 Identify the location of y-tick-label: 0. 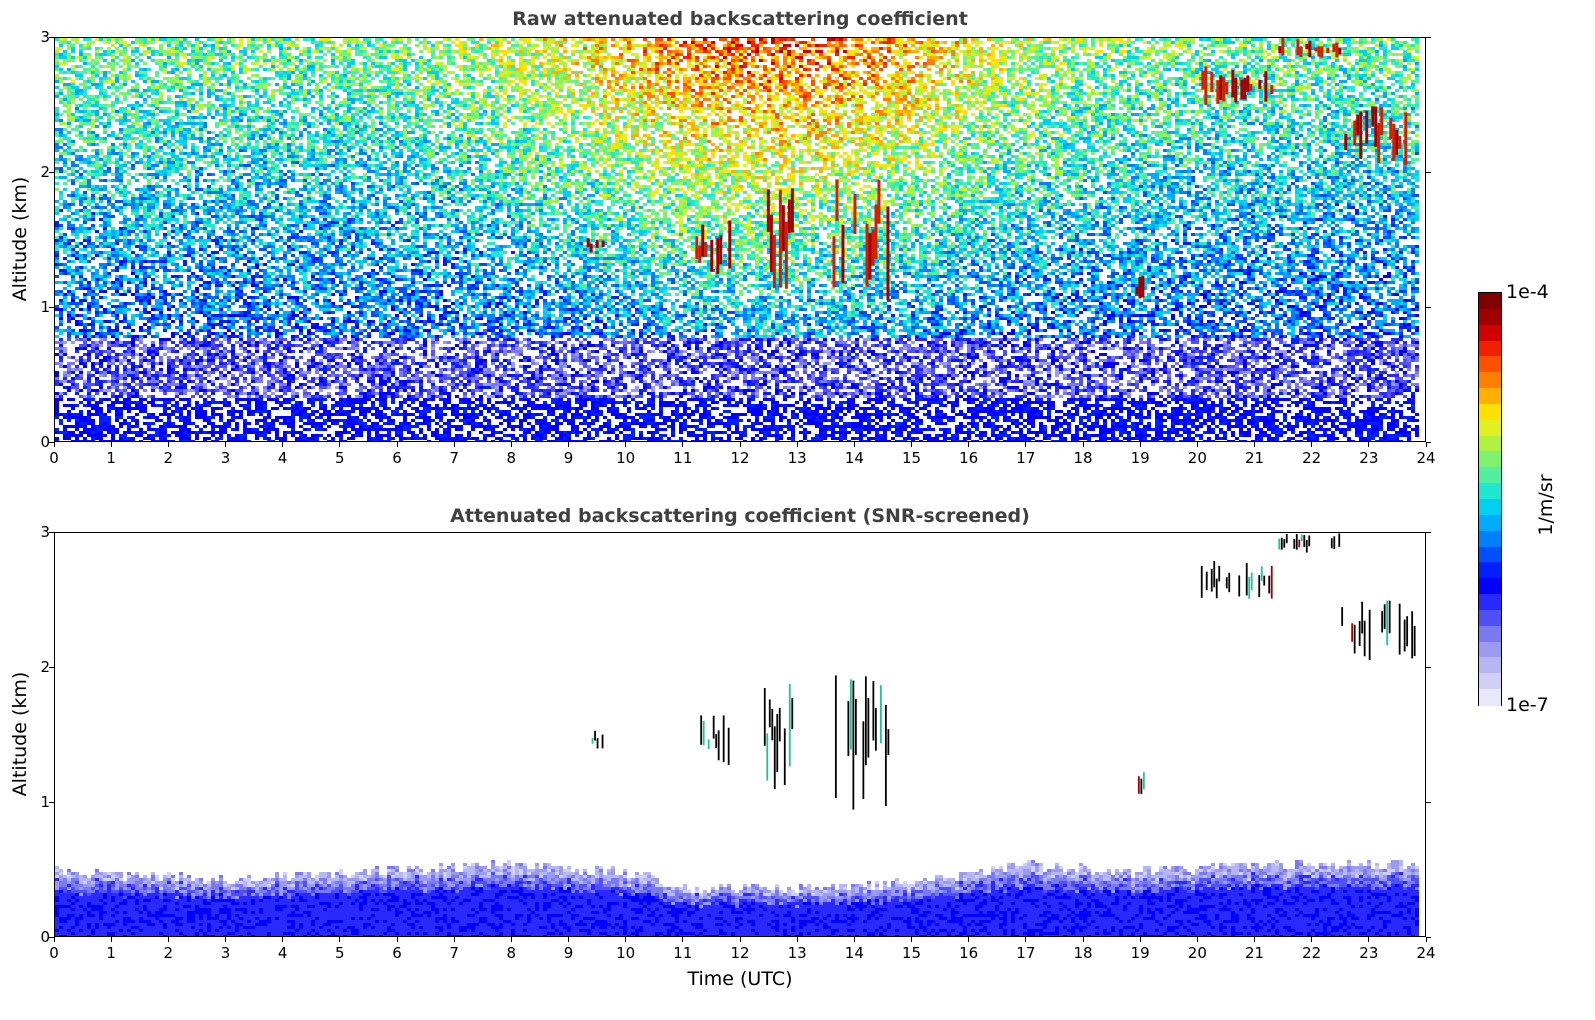
(45, 937).